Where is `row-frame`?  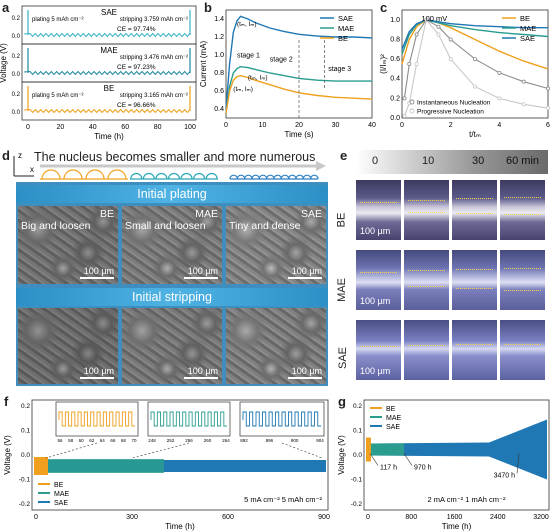
row-frame is located at coordinates (109, 101).